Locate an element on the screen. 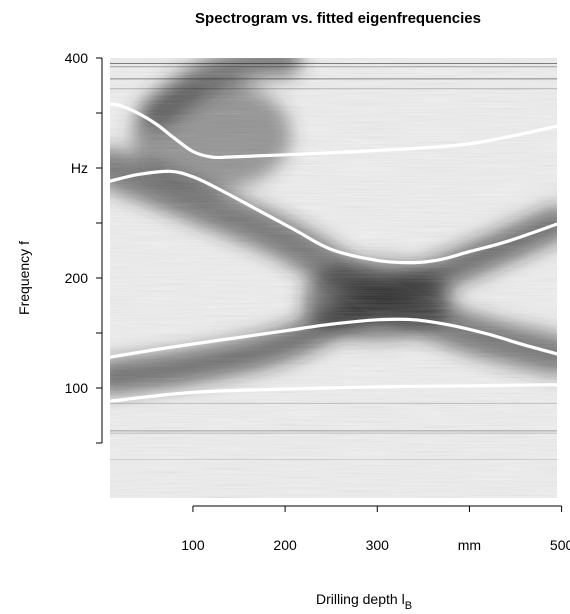 This screenshot has width=570, height=614. x-axis-label: Drilling depth lB is located at coordinates (364, 601).